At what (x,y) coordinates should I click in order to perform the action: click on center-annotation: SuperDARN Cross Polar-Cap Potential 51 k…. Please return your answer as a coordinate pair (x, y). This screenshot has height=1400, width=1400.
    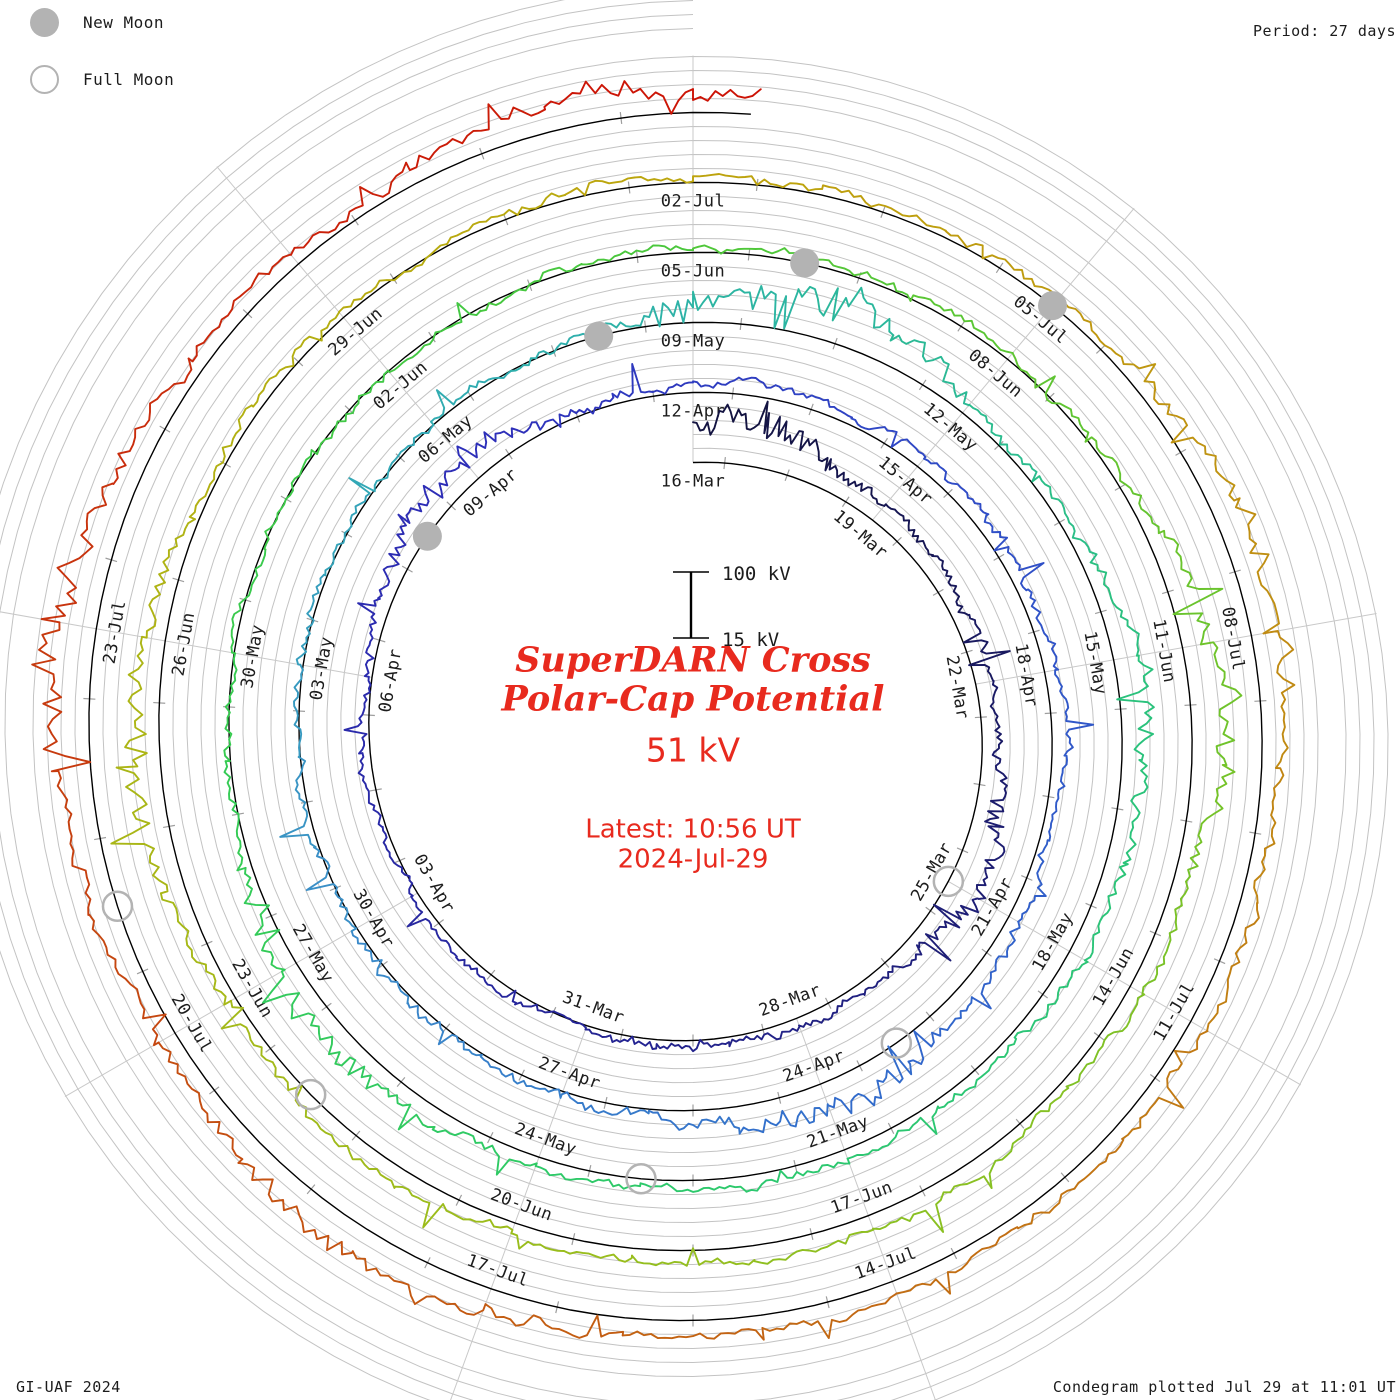
    Looking at the image, I should click on (693, 757).